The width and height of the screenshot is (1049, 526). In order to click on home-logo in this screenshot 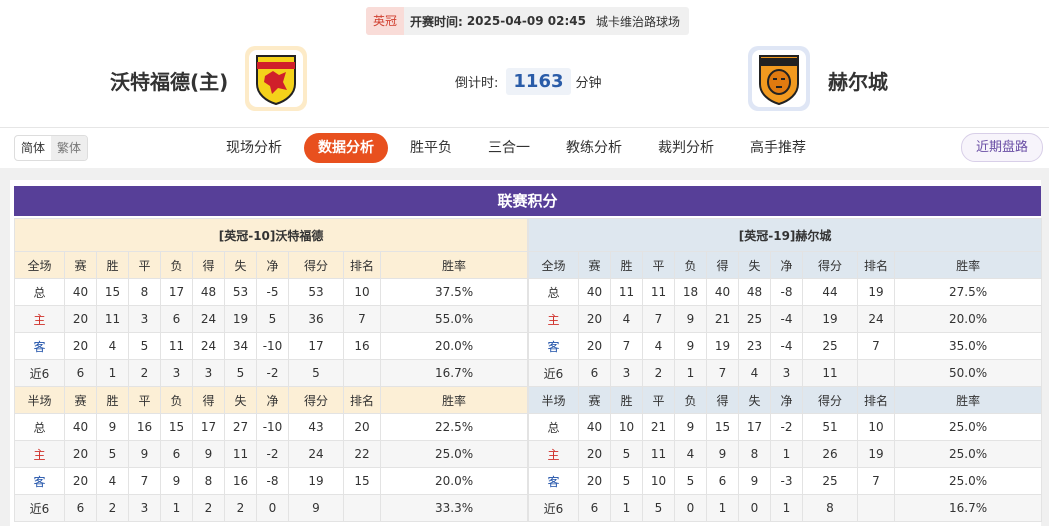, I will do `click(276, 78)`.